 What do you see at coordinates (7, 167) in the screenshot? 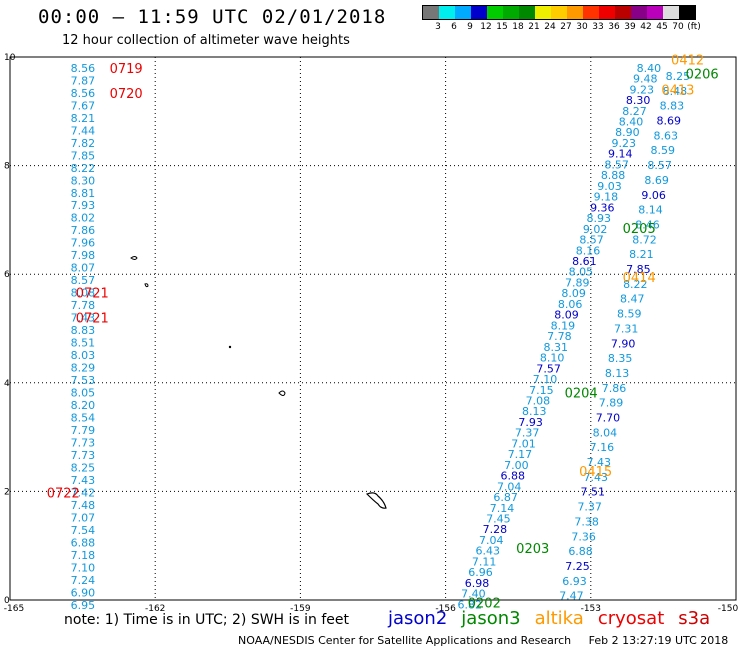
I see `y-tick-label: 8` at bounding box center [7, 167].